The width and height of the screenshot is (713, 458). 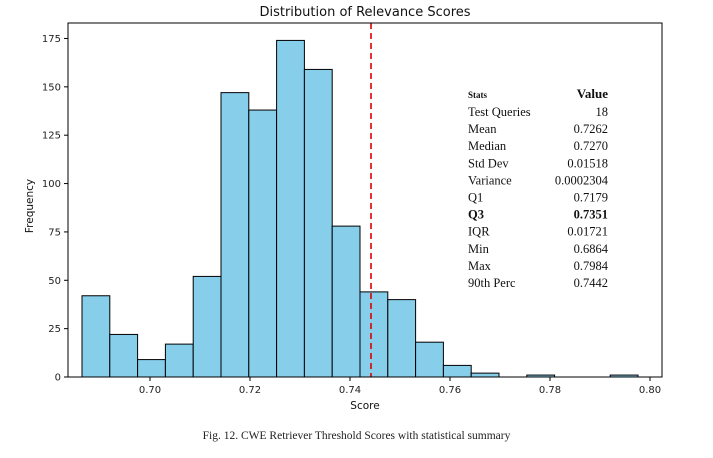 What do you see at coordinates (54, 329) in the screenshot?
I see `y-tick-label: 25` at bounding box center [54, 329].